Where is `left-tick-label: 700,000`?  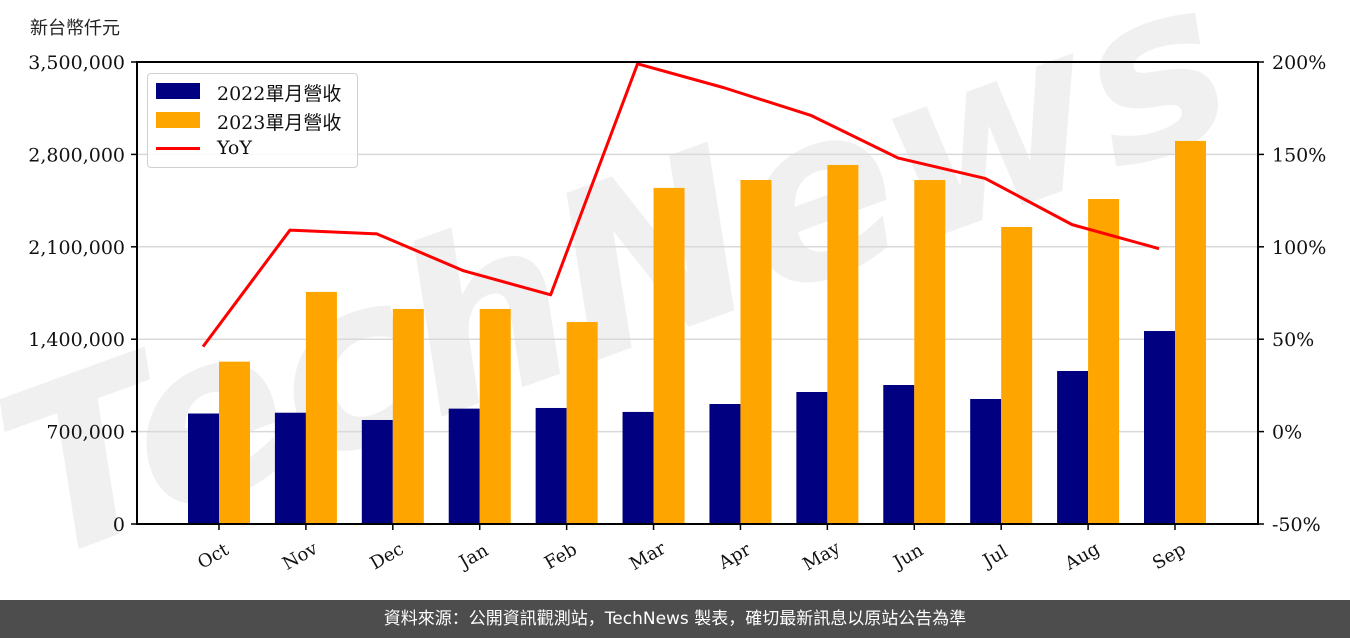
left-tick-label: 700,000 is located at coordinates (85, 433).